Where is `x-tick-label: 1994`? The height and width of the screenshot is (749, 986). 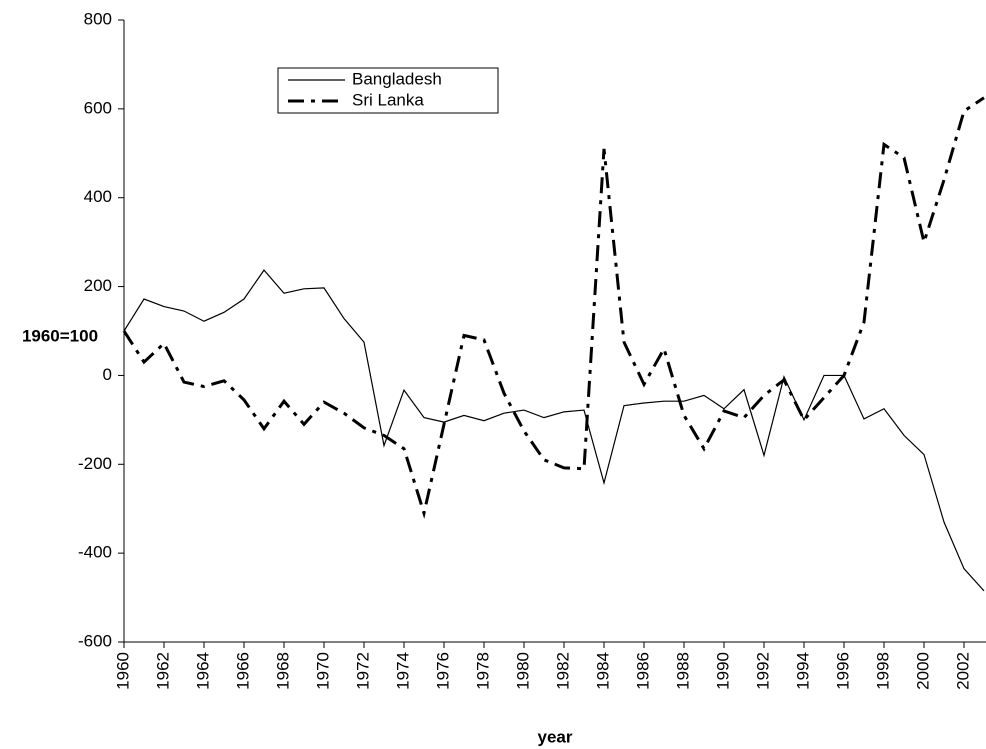 x-tick-label: 1994 is located at coordinates (802, 671).